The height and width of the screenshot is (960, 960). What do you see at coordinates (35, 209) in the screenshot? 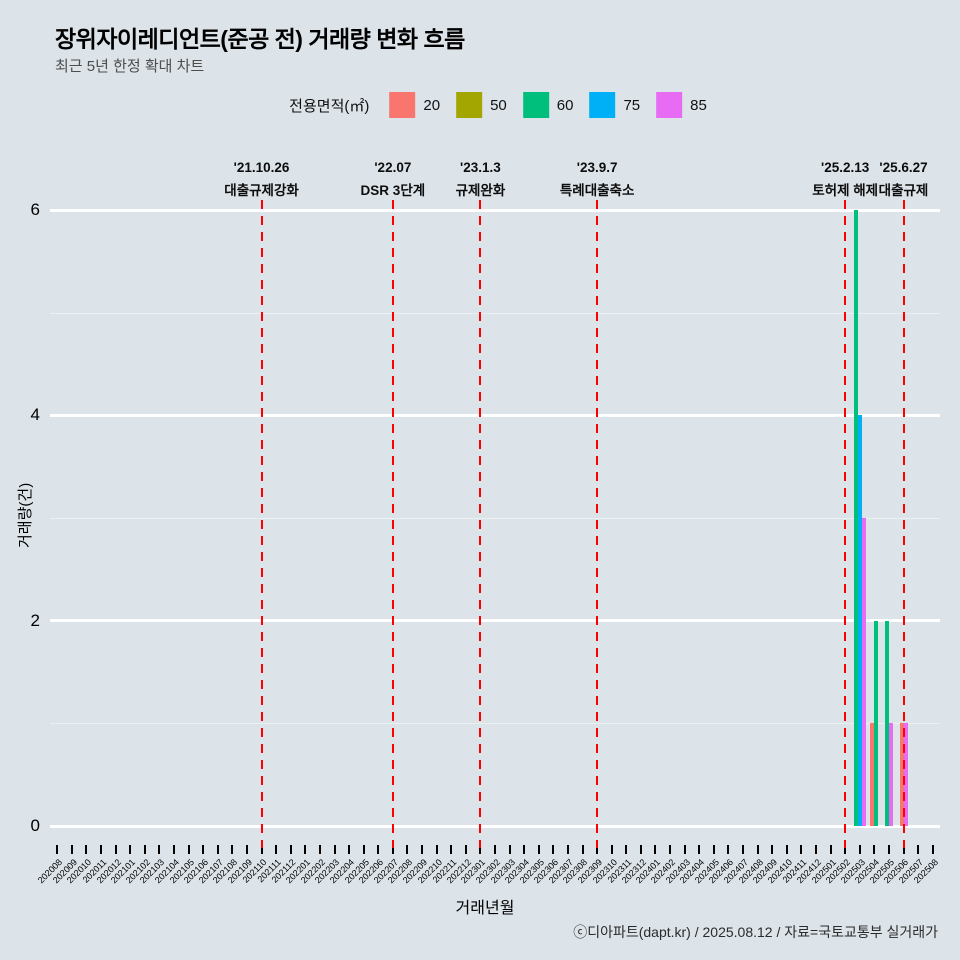
I see `y-tick-label: 6` at bounding box center [35, 209].